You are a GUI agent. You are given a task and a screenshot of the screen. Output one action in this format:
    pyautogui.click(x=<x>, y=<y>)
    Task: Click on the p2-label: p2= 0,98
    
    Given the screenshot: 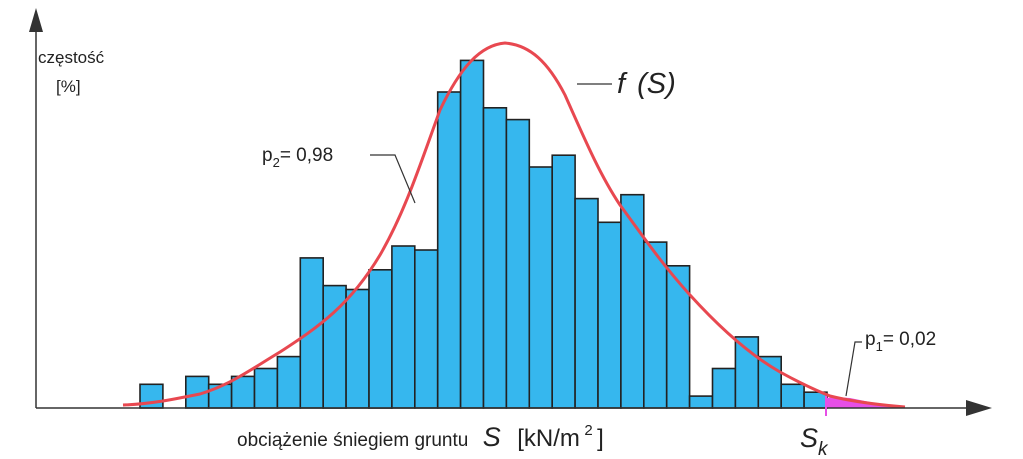 What is the action you would take?
    pyautogui.click(x=297, y=157)
    